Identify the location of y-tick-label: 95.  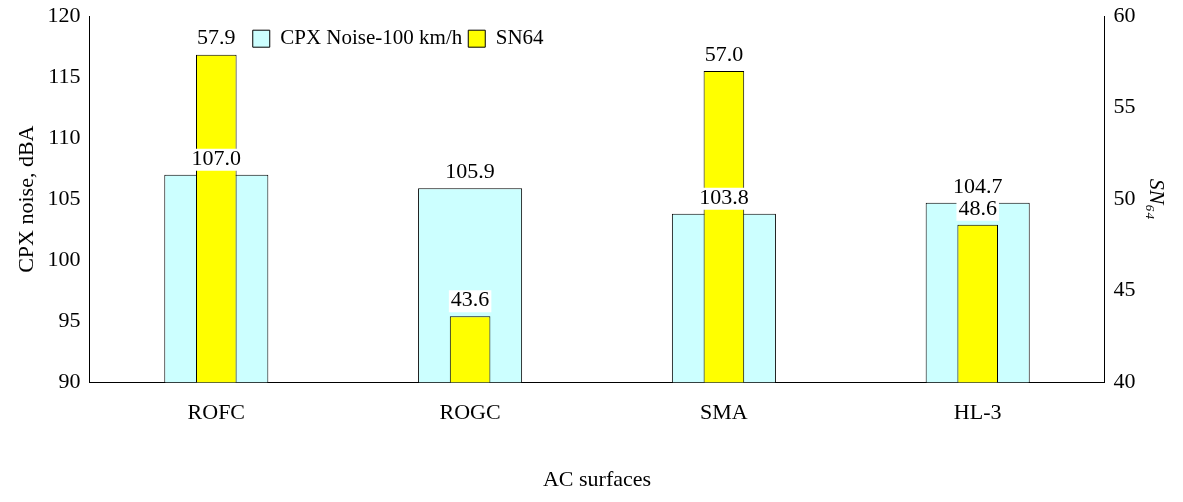
(69, 319).